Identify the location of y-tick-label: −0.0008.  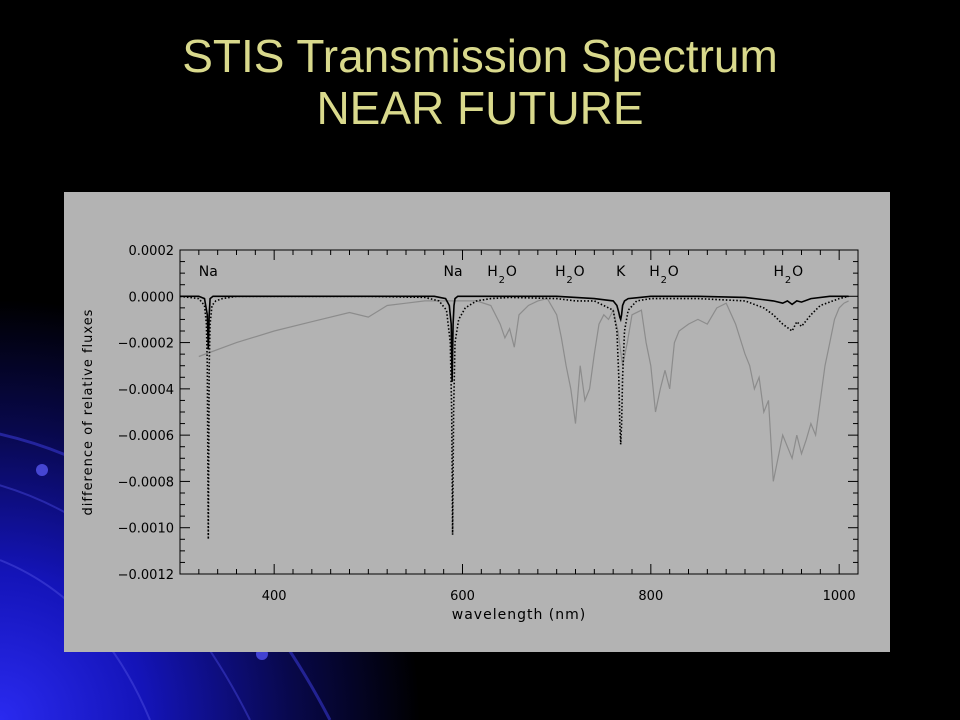
(146, 482).